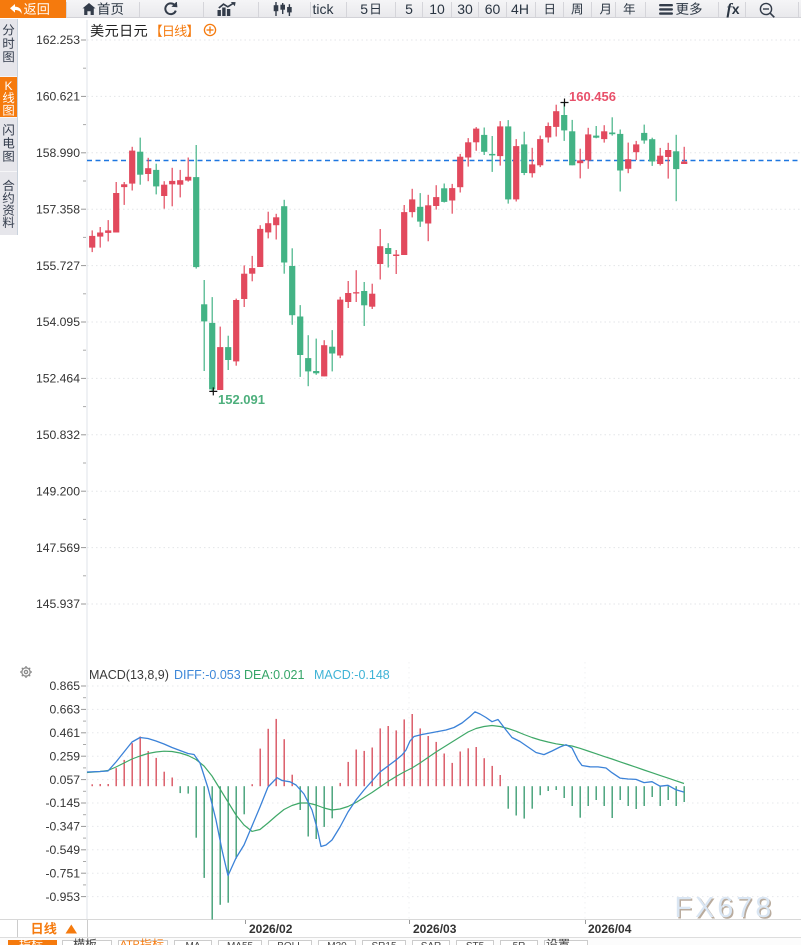 This screenshot has height=945, width=801. Describe the element at coordinates (592, 96) in the screenshot. I see `svg-text: 160.456` at that location.